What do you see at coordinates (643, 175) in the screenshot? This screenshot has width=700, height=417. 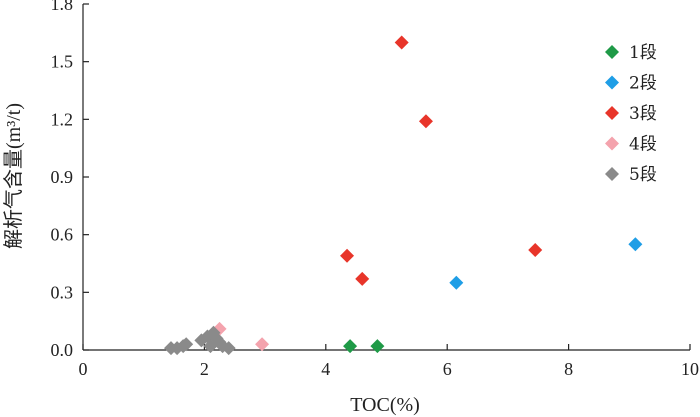 I see `legend-label: 5段` at bounding box center [643, 175].